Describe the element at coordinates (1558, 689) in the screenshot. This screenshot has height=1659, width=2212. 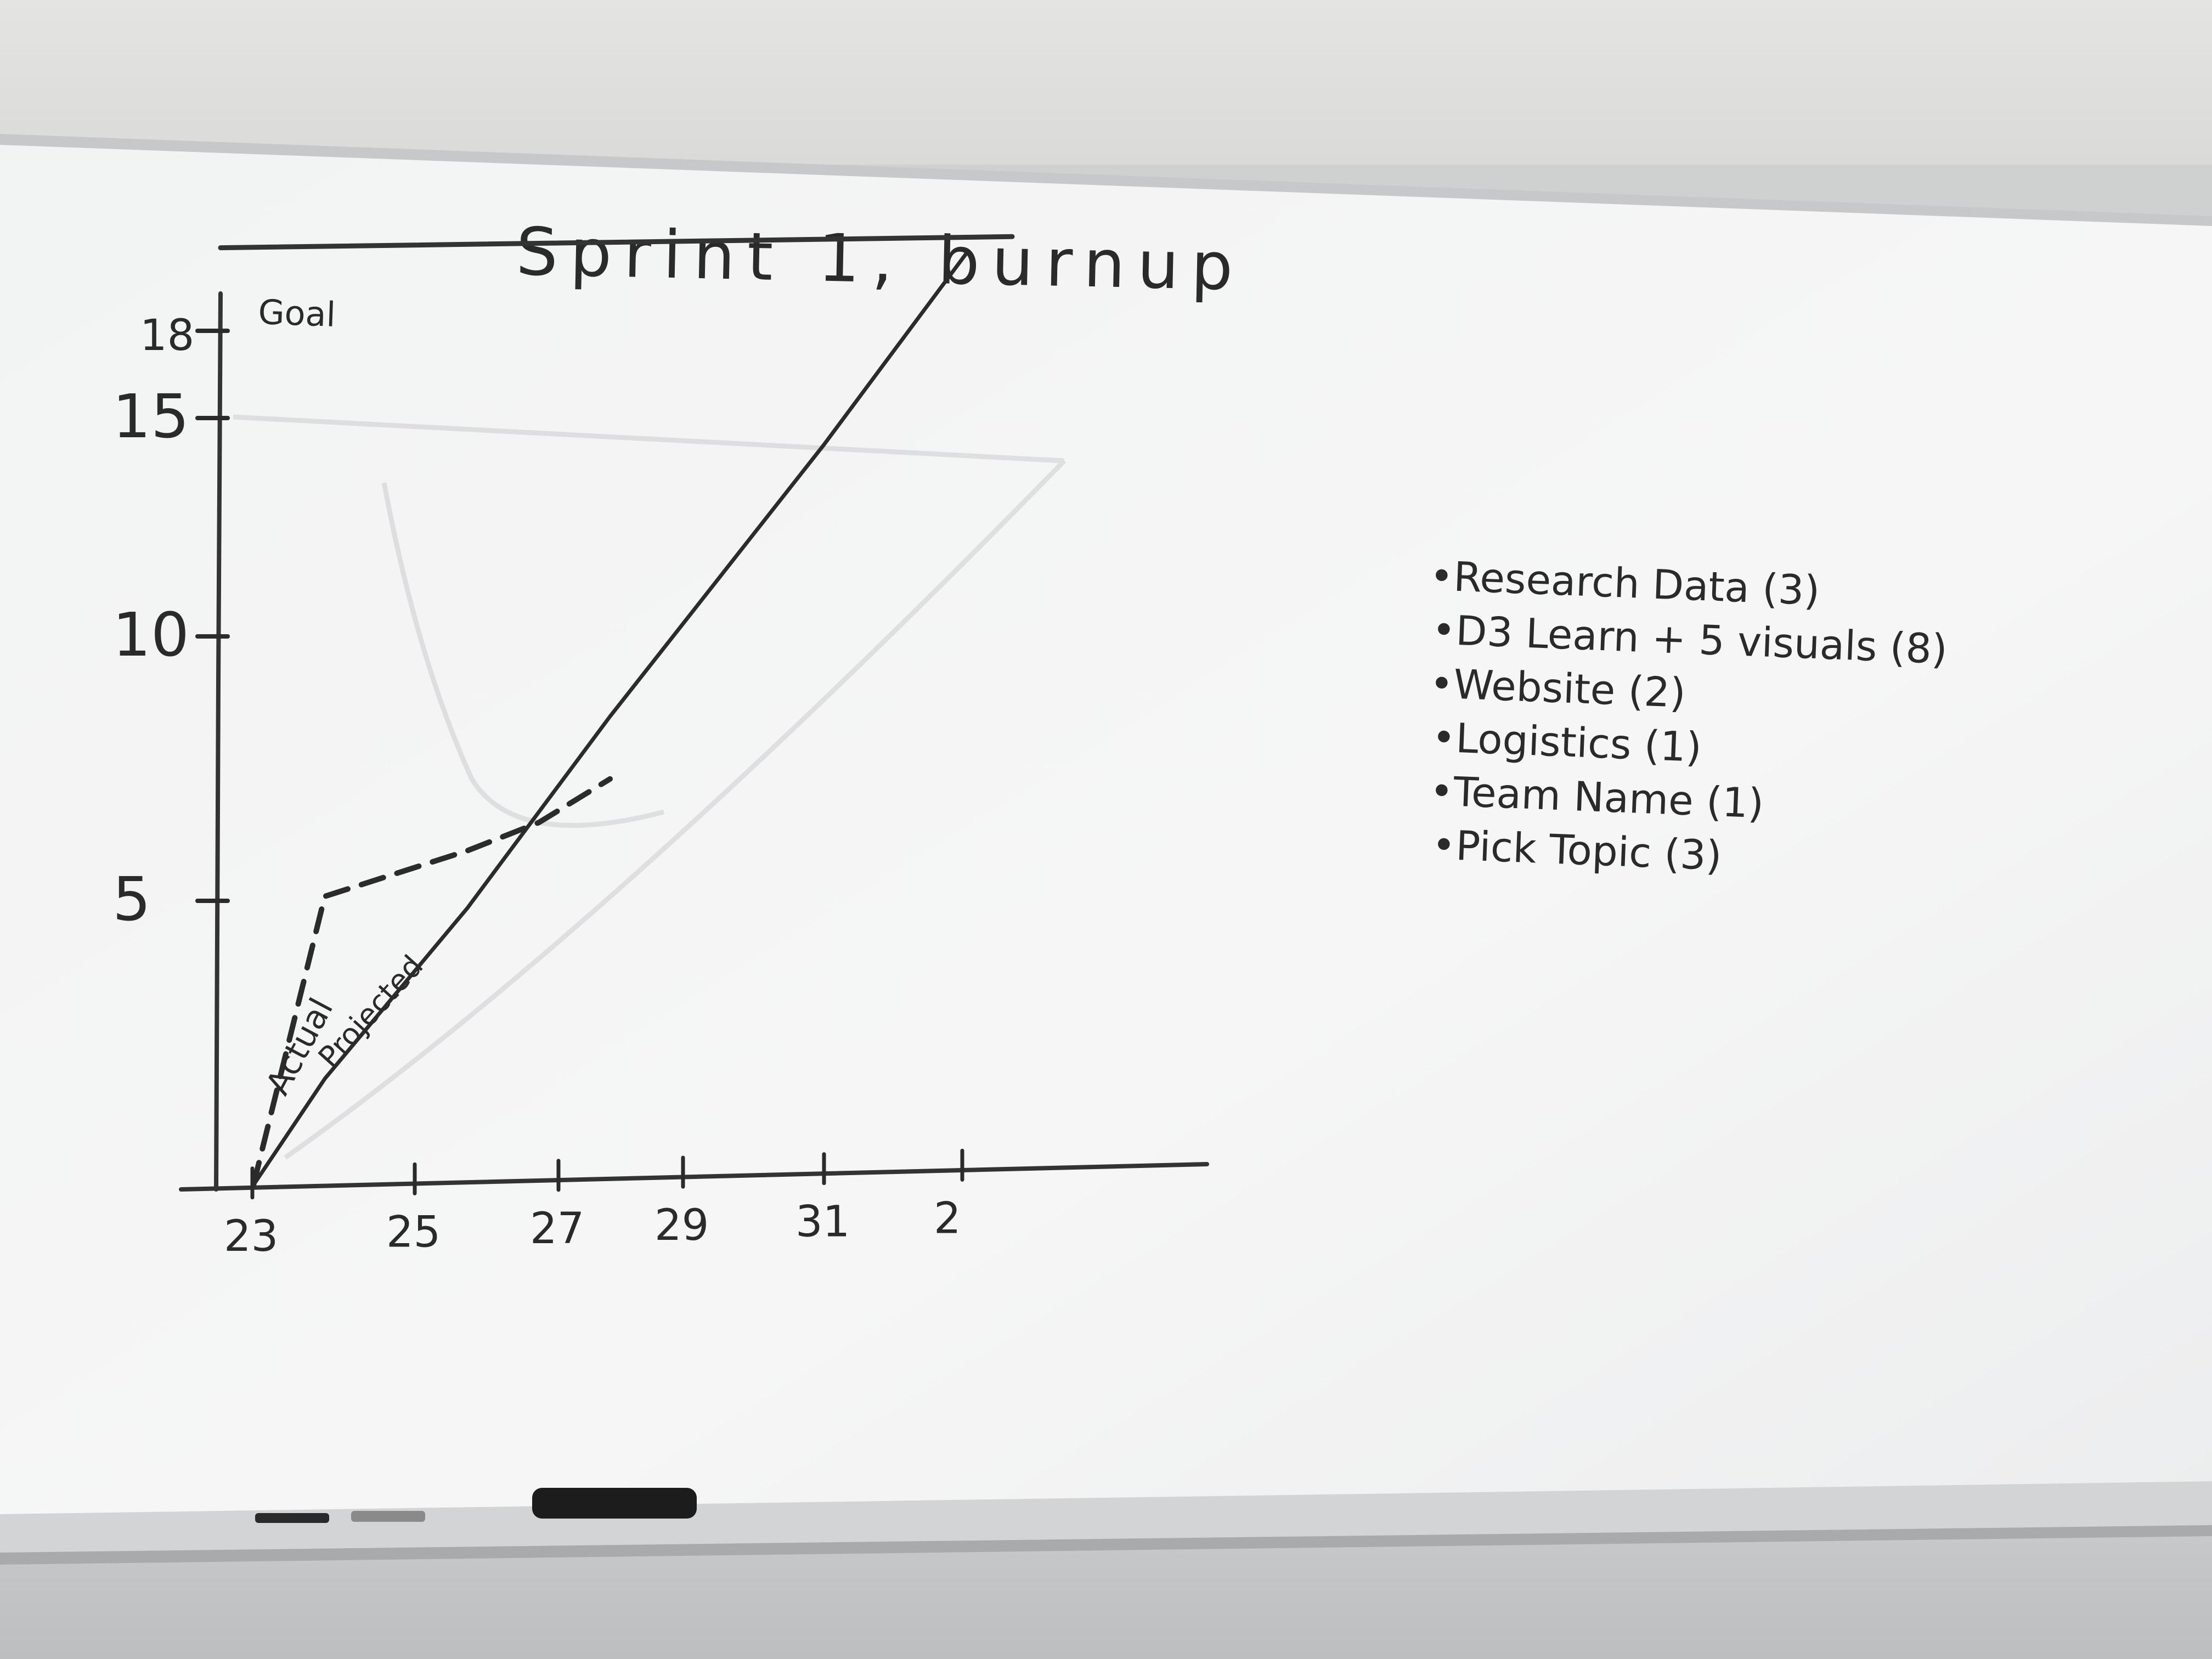
I see `task-list-item: •Website (2)` at that location.